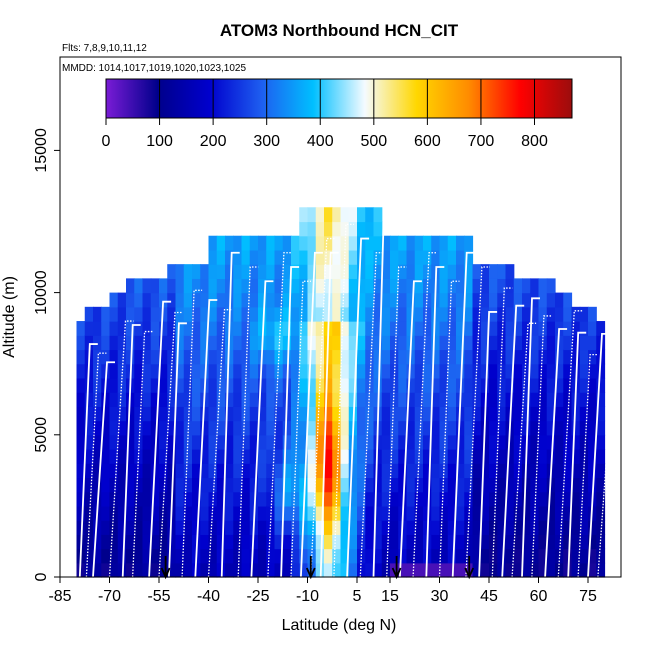 The image size is (650, 650). What do you see at coordinates (588, 596) in the screenshot?
I see `x-tick-label: 75` at bounding box center [588, 596].